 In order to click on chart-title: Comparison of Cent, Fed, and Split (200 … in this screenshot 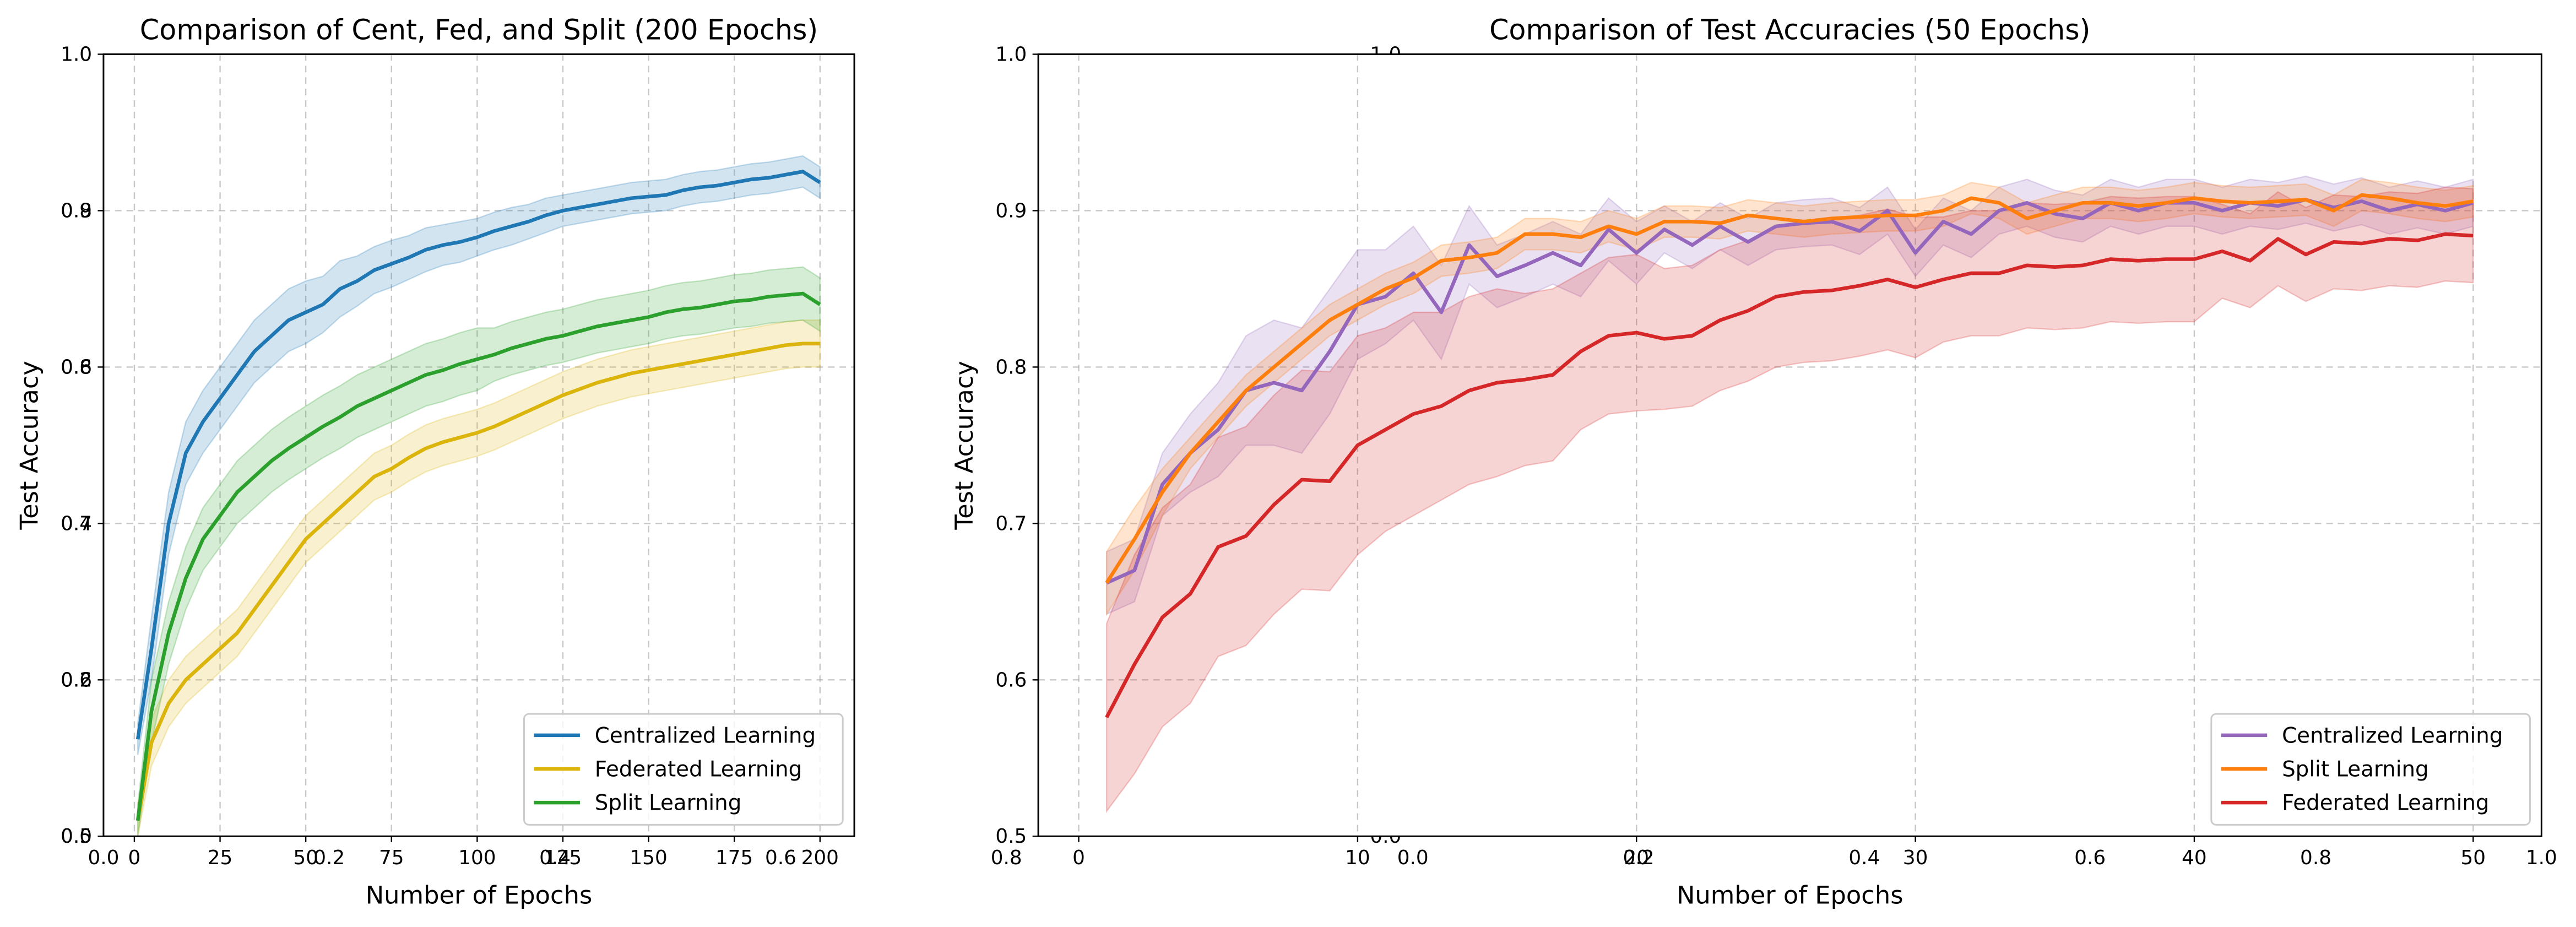, I will do `click(479, 30)`.